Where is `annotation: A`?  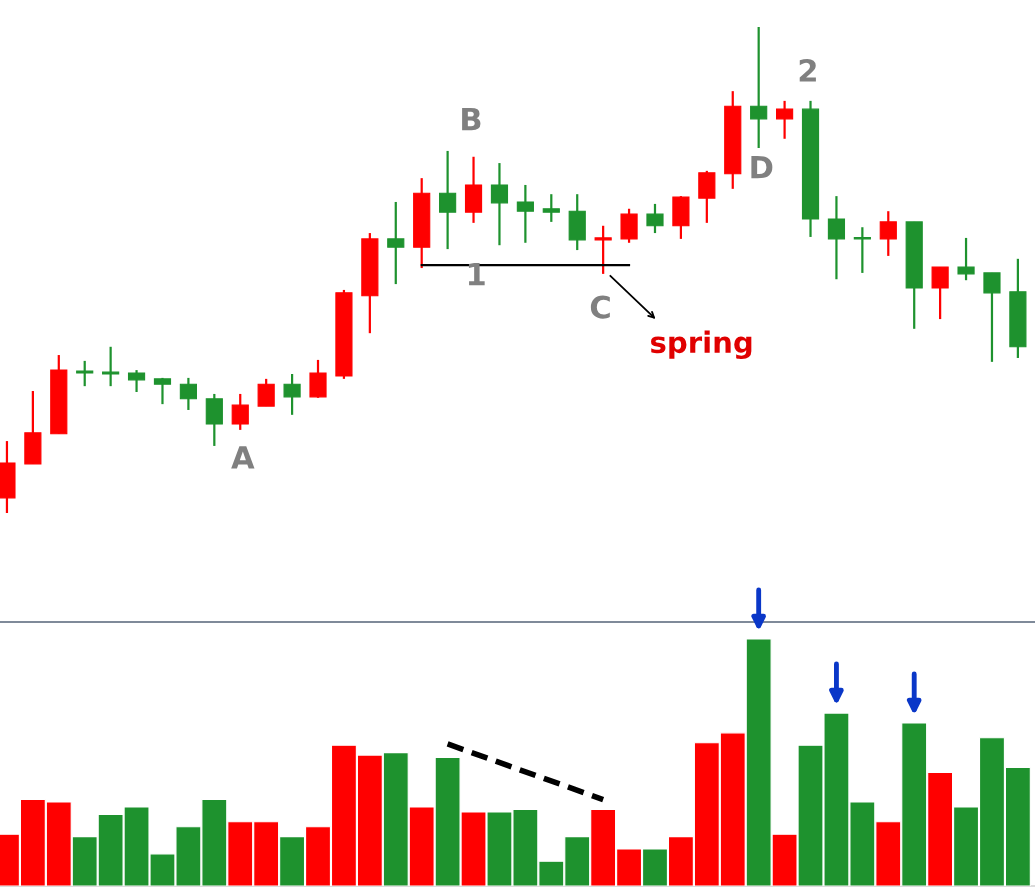 annotation: A is located at coordinates (243, 457).